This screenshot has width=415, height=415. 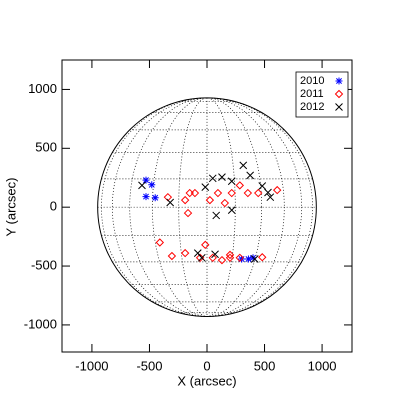 I want to click on x-tick-label: 0, so click(x=206, y=365).